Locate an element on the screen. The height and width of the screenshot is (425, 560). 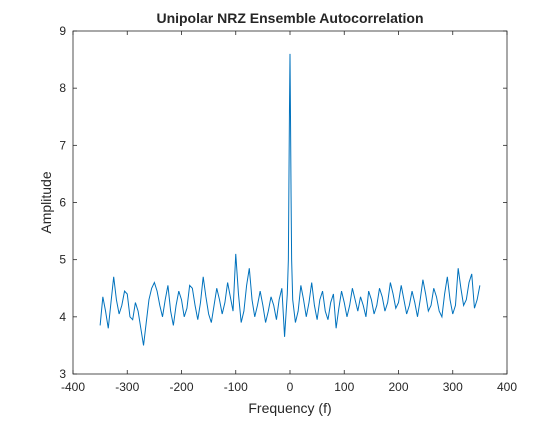
y-tick-label: 8 is located at coordinates (62, 88).